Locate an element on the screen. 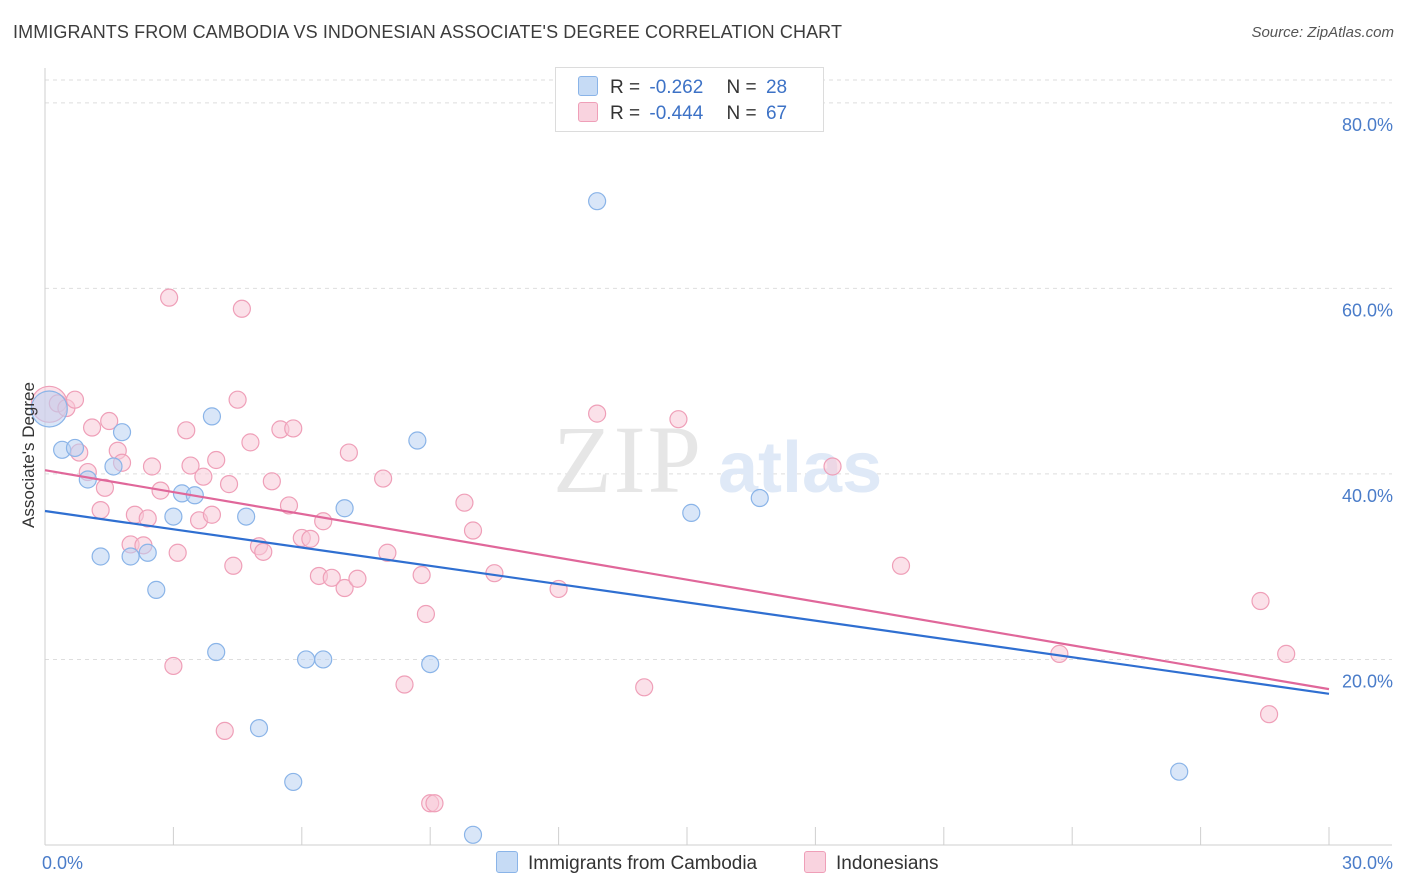 This screenshot has height=892, width=1406. legend-row-cambodia: R = -0.262 N = 28 is located at coordinates (682, 89).